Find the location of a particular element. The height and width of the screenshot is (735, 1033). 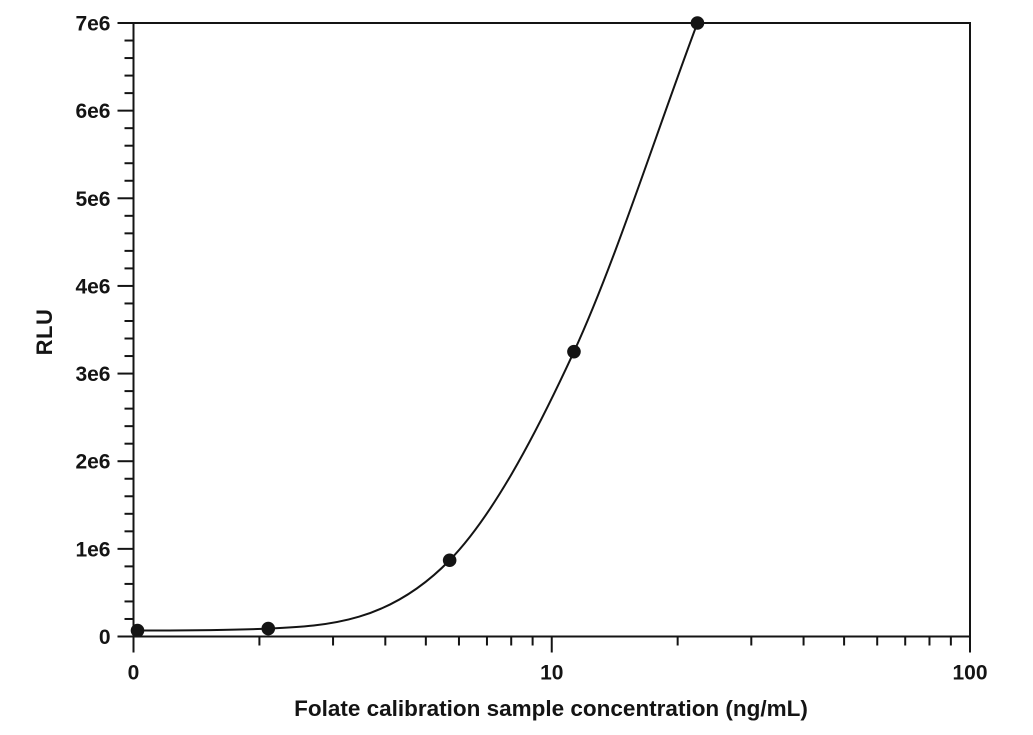

y-tick-label: 1e6 is located at coordinates (92, 549).